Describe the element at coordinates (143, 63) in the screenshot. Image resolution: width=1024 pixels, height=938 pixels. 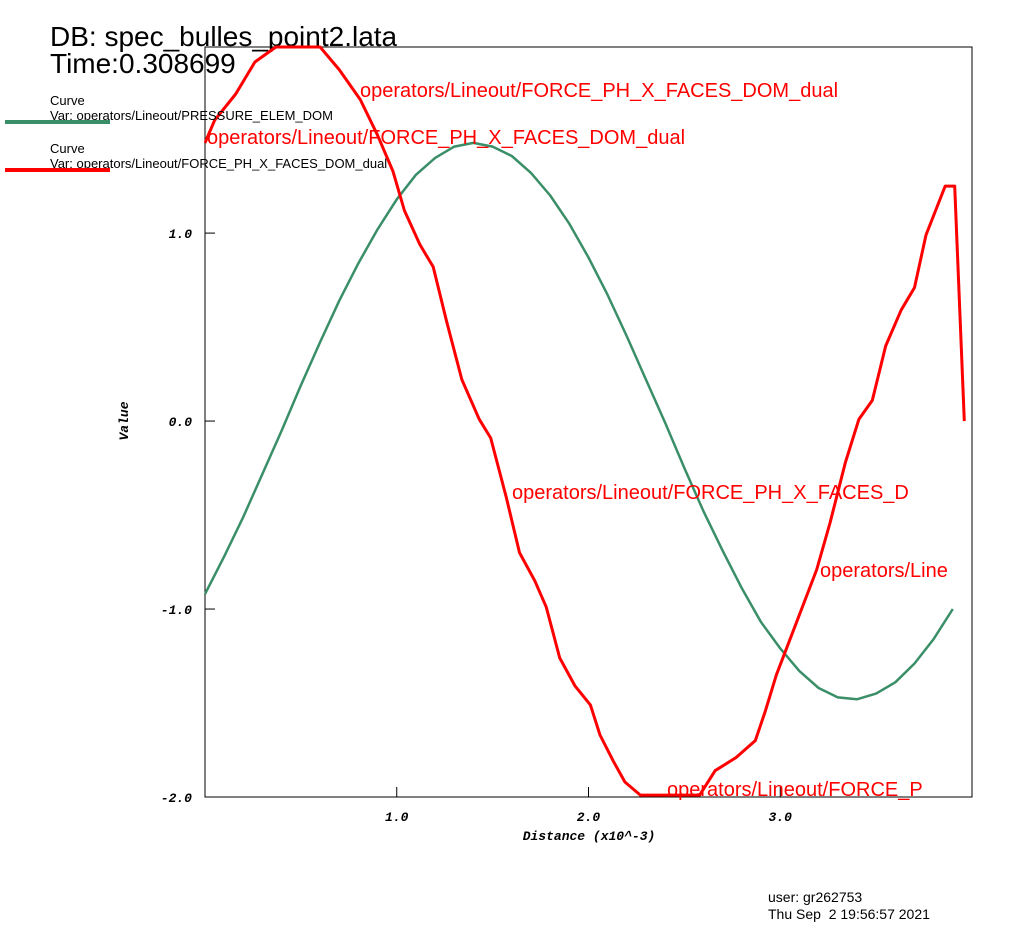
I see `chart-subtitle: Time:0.308699` at that location.